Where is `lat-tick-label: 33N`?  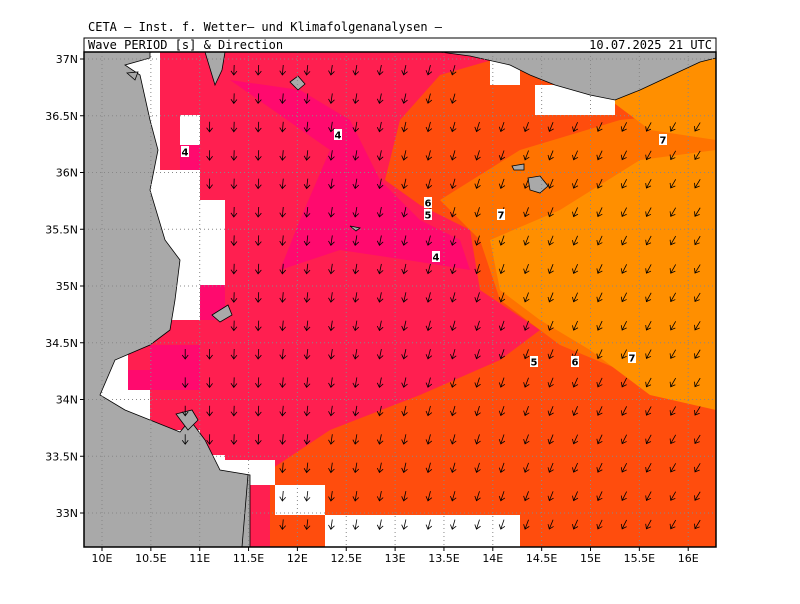 lat-tick-label: 33N is located at coordinates (67, 513).